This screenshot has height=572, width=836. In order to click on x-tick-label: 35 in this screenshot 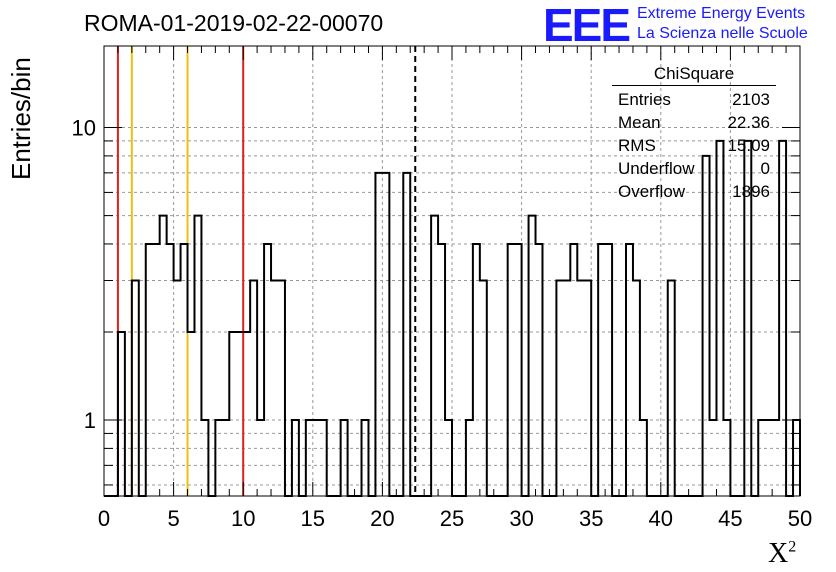, I will do `click(591, 518)`.